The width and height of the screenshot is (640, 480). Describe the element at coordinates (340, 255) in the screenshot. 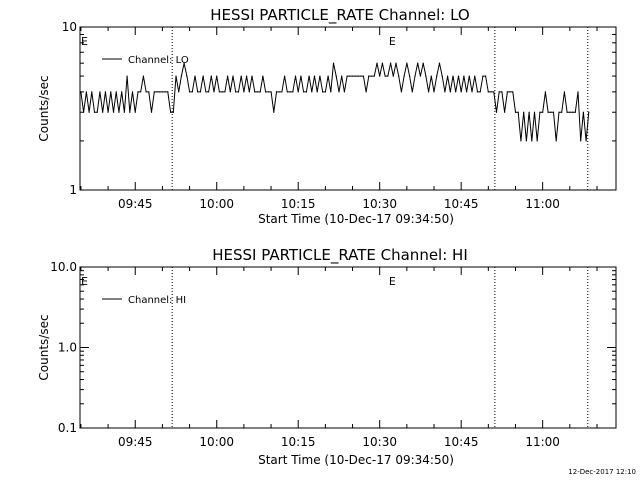

I see `panel-2-title: HESSI PARTICLE_RATE Channel: HI` at that location.